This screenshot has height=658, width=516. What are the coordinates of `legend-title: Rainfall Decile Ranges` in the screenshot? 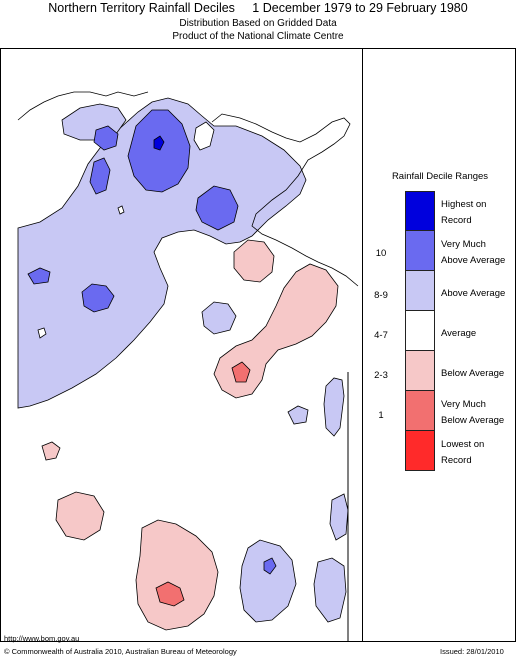 It's located at (440, 176).